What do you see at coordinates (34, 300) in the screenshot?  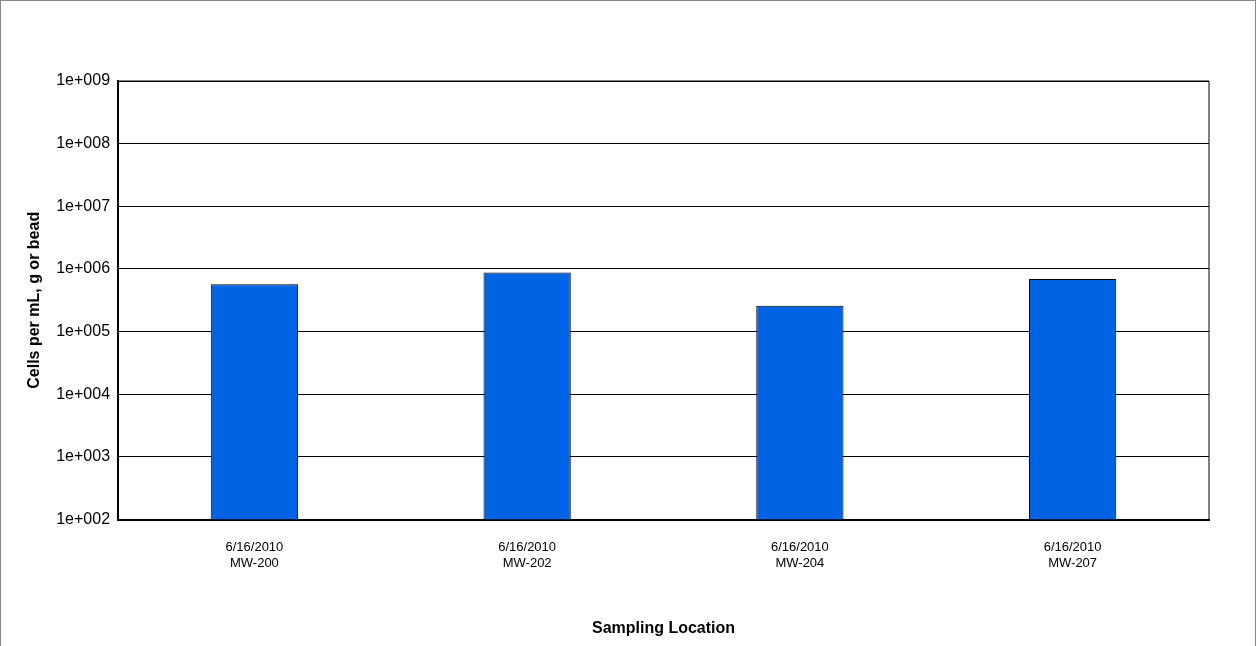 I see `y-axis-title: Cells per mL, g or bead` at bounding box center [34, 300].